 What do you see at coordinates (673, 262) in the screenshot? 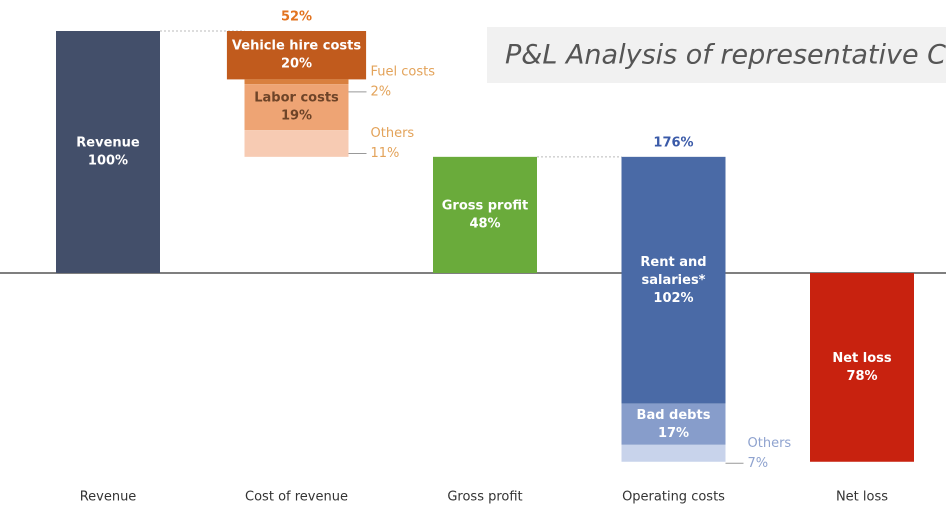
I see `segment-name: Rent and` at bounding box center [673, 262].